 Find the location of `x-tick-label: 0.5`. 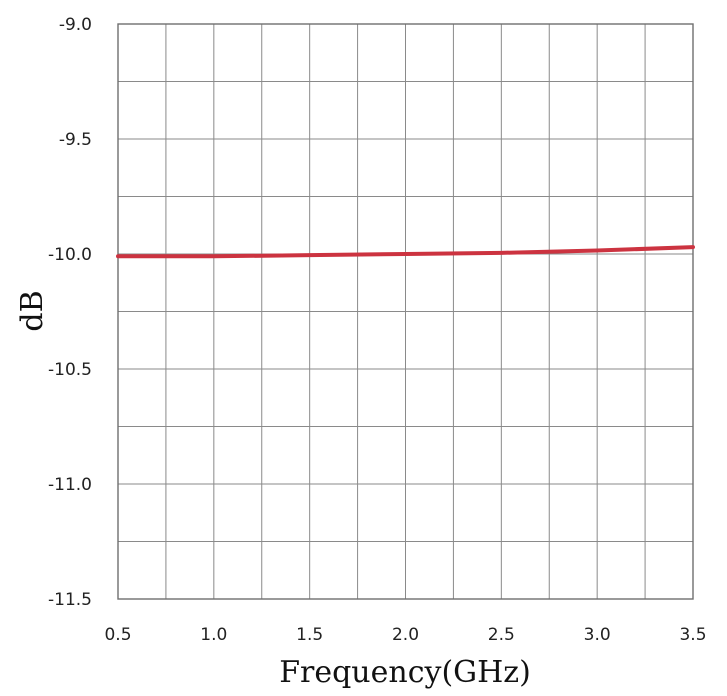

x-tick-label: 0.5 is located at coordinates (117, 635).